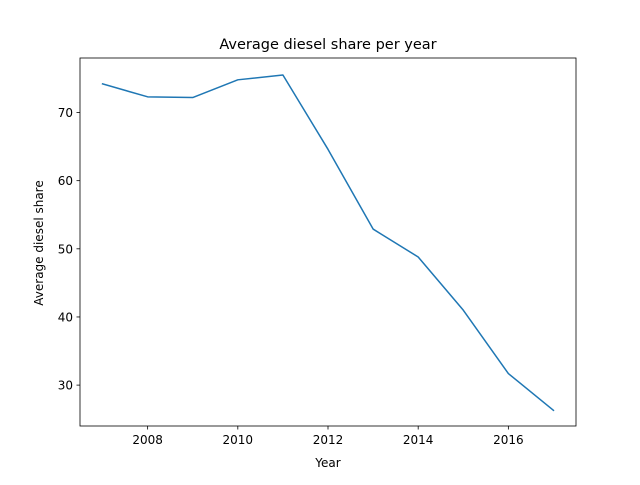 This screenshot has width=640, height=485. Describe the element at coordinates (508, 440) in the screenshot. I see `x-tick-label: 2016` at that location.